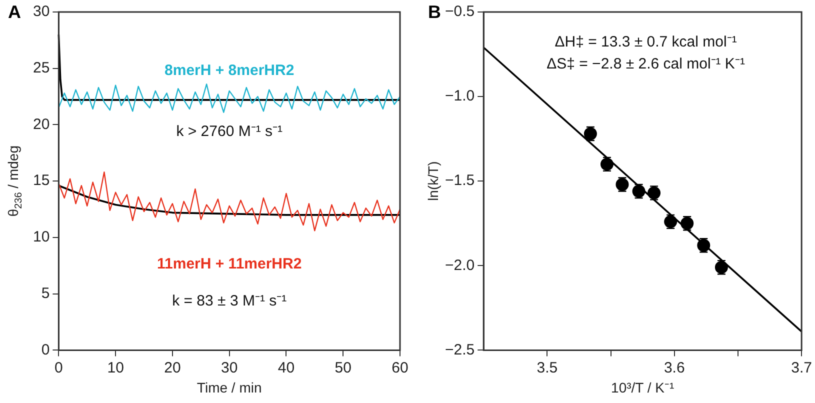  I want to click on y-tick-label: 10, so click(41, 237).